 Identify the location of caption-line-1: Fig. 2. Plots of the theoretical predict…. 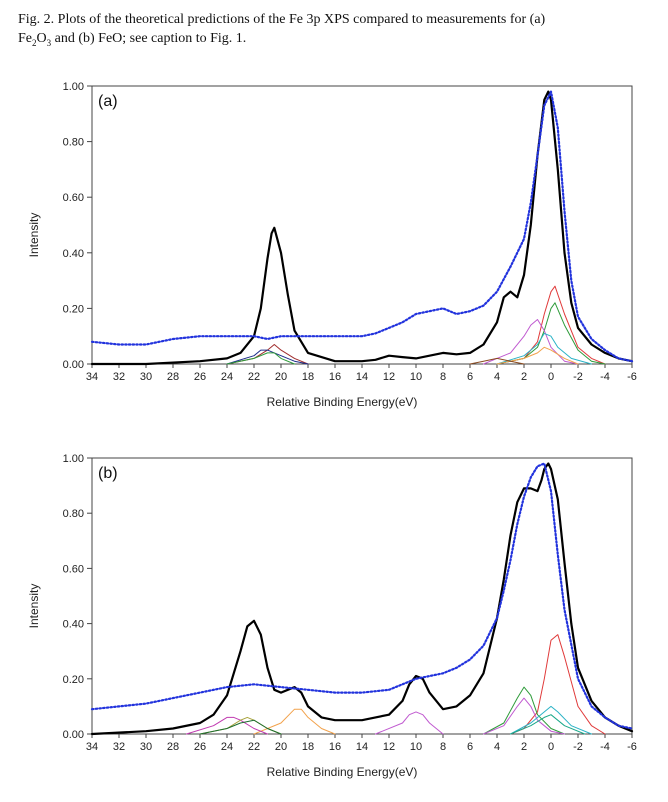
(282, 19).